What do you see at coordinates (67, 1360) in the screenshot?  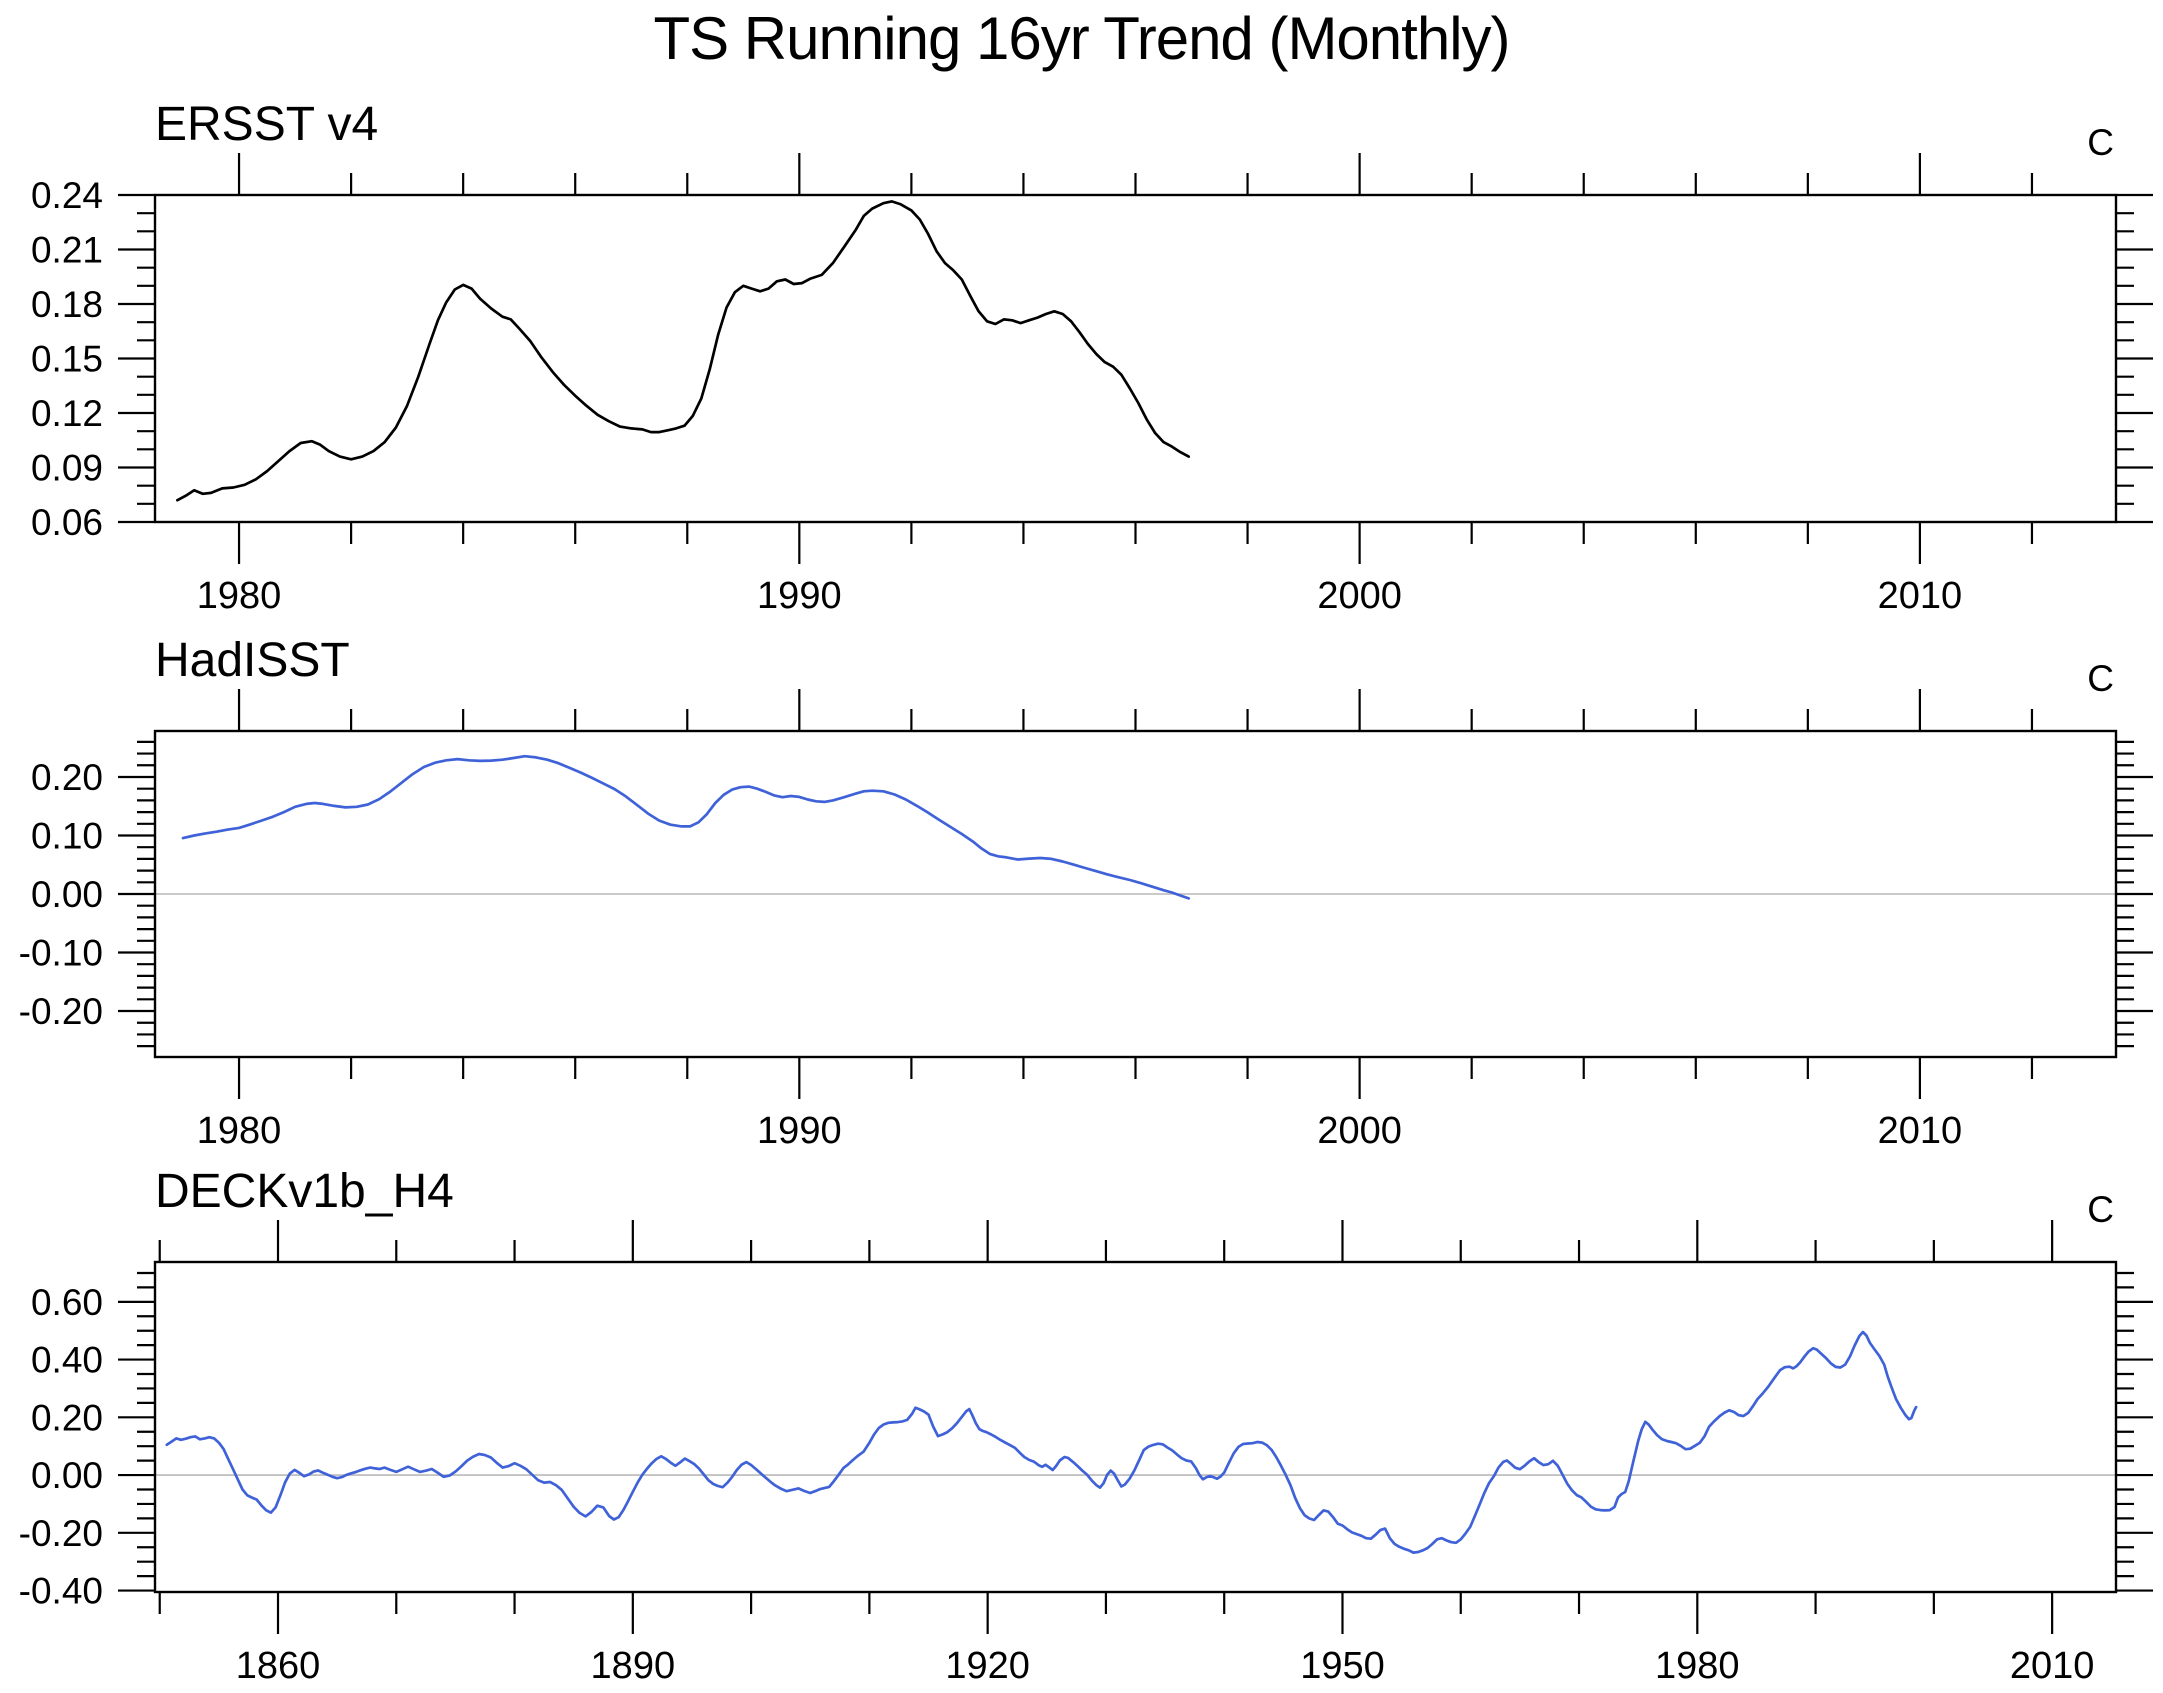 I see `y-tick-label: 0.40` at bounding box center [67, 1360].